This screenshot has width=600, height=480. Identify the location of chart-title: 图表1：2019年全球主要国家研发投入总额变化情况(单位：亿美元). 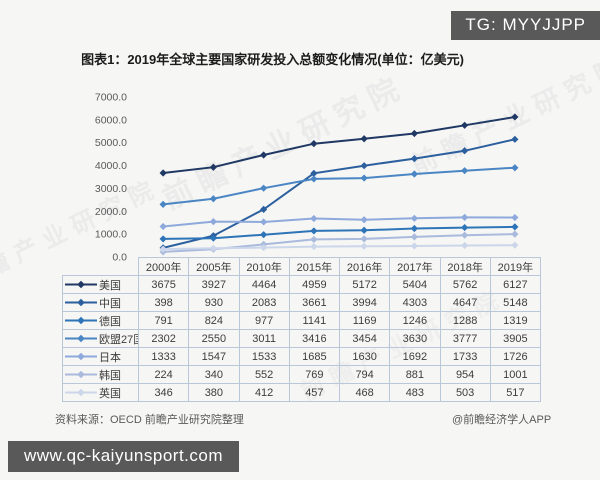
(272, 59).